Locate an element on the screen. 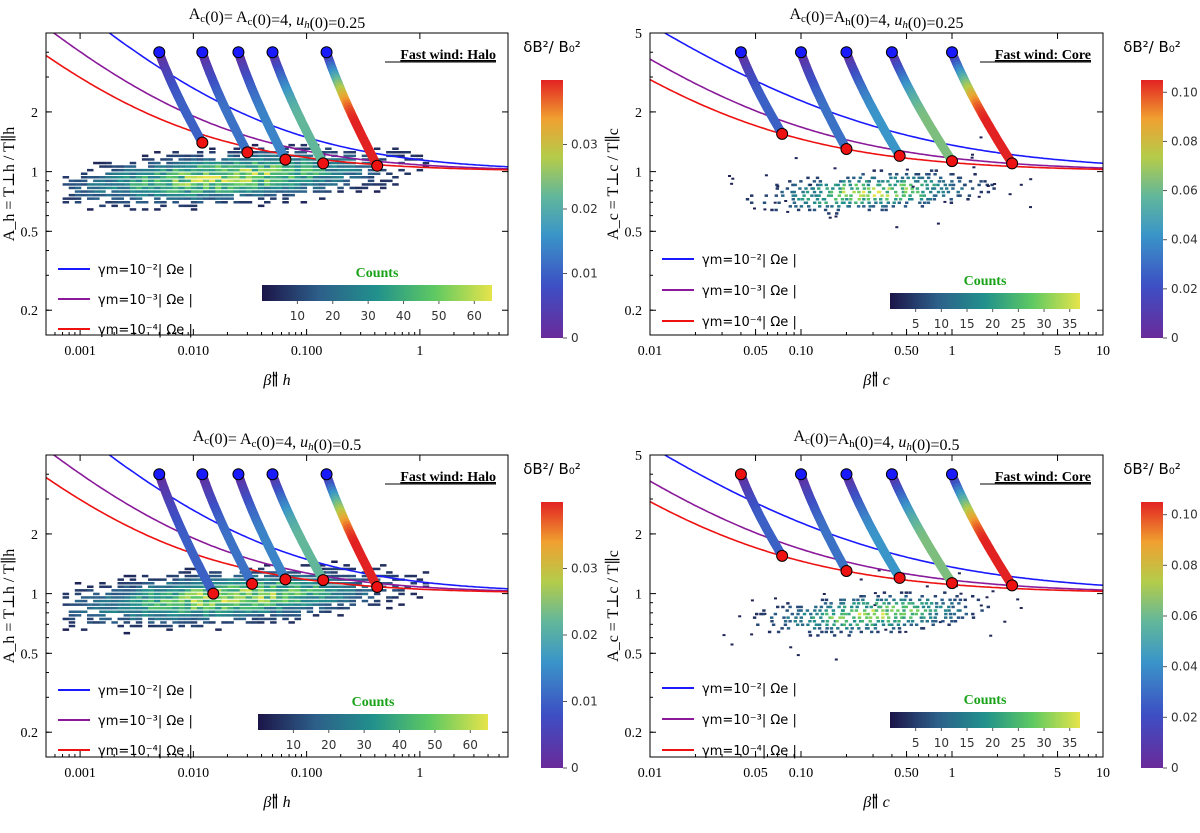 This screenshot has height=833, width=1200. trajectory-start-marker is located at coordinates (801, 52).